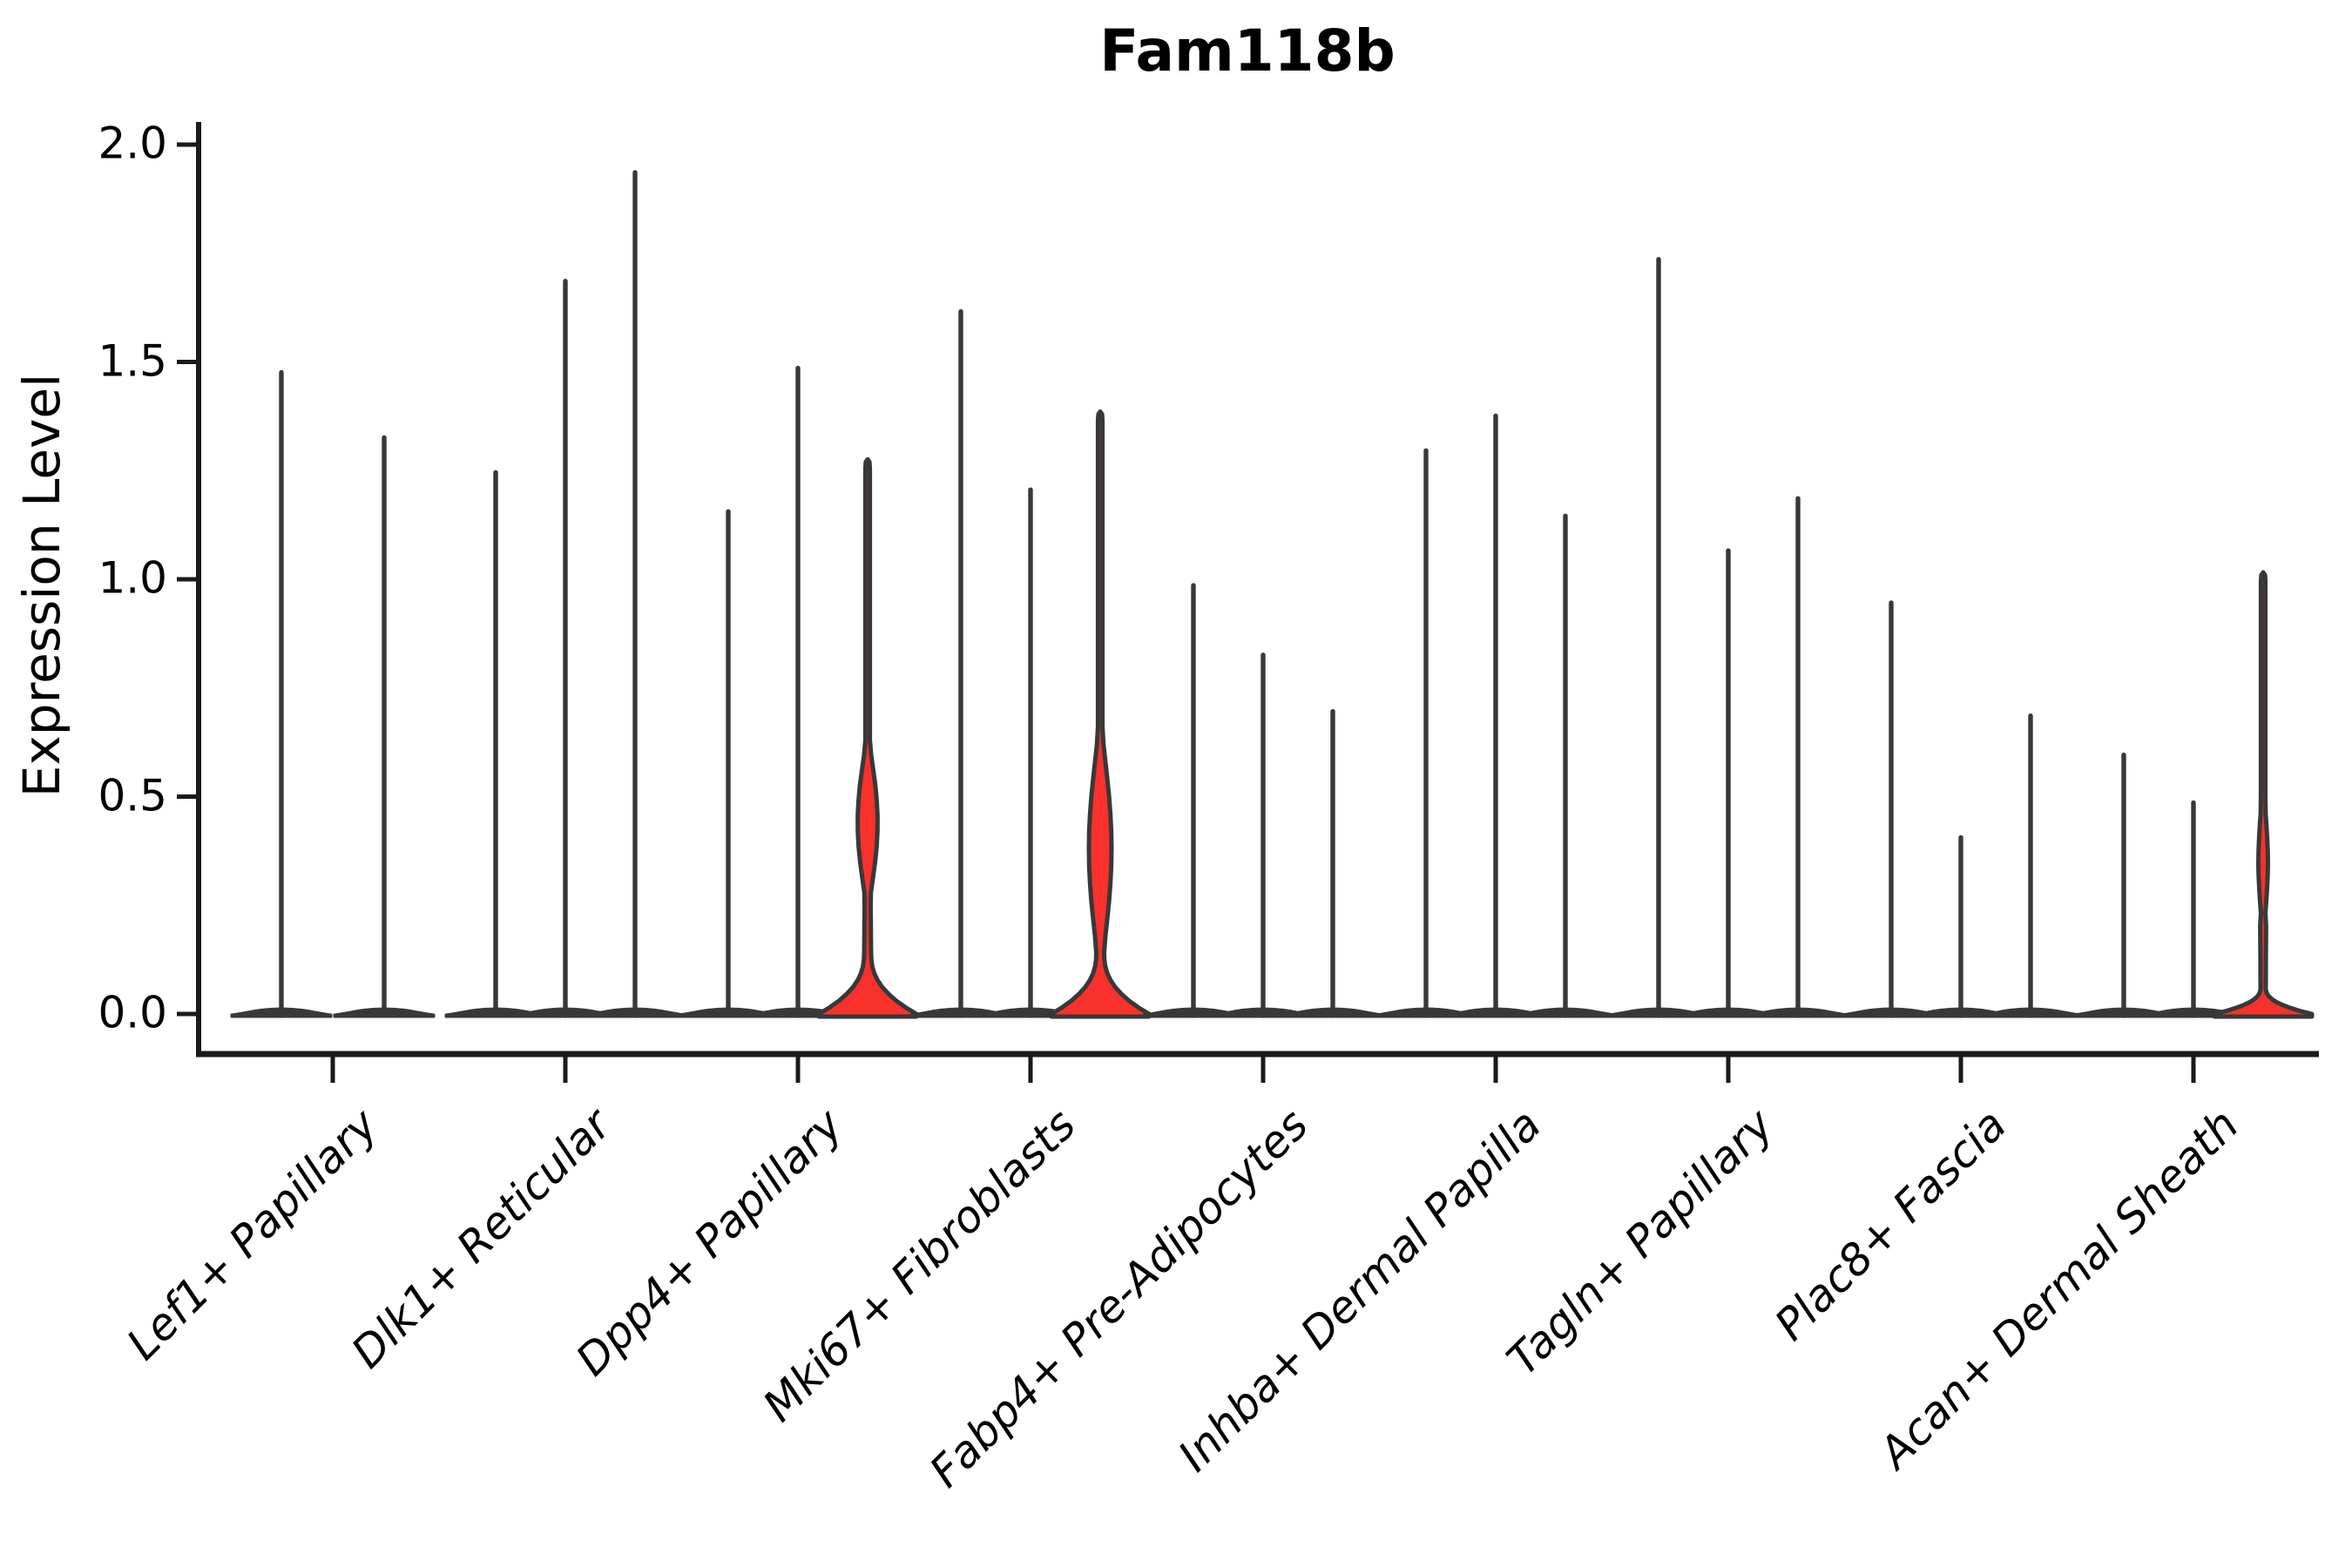 The width and height of the screenshot is (2352, 1568). I want to click on y-tick-label: 0.5, so click(132, 795).